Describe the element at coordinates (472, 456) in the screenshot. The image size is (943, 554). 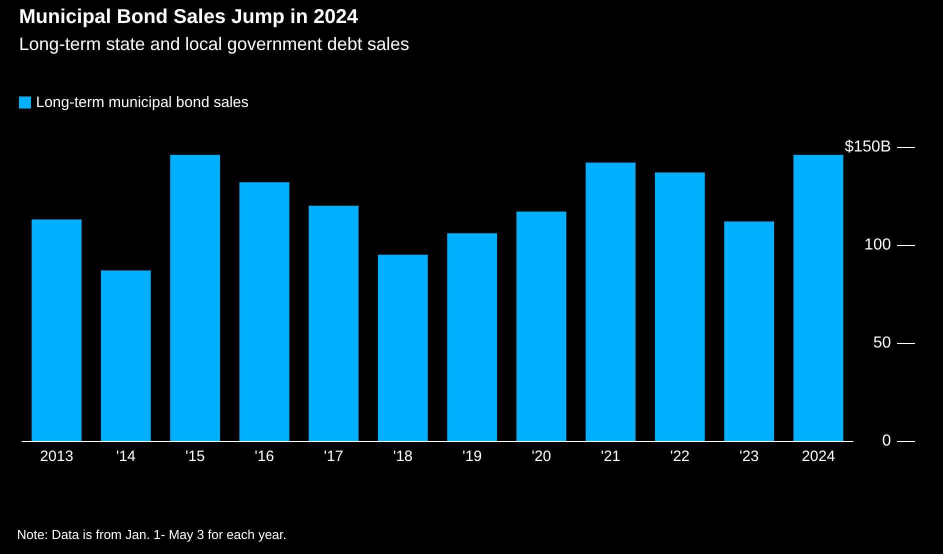
I see `x-tick-label: '19` at that location.